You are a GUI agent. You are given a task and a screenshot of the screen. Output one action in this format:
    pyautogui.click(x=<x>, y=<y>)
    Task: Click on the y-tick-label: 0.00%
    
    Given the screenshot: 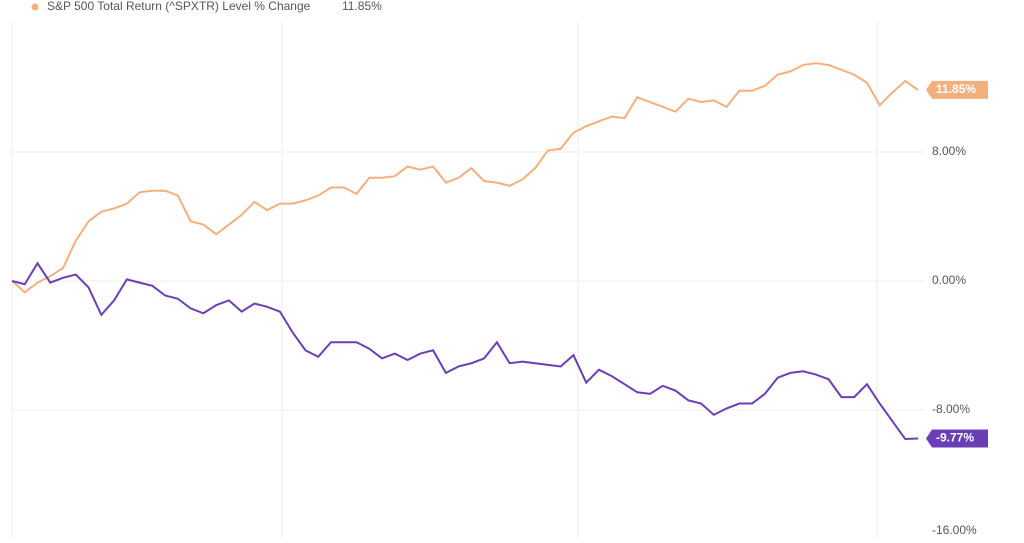 What is the action you would take?
    pyautogui.click(x=949, y=280)
    